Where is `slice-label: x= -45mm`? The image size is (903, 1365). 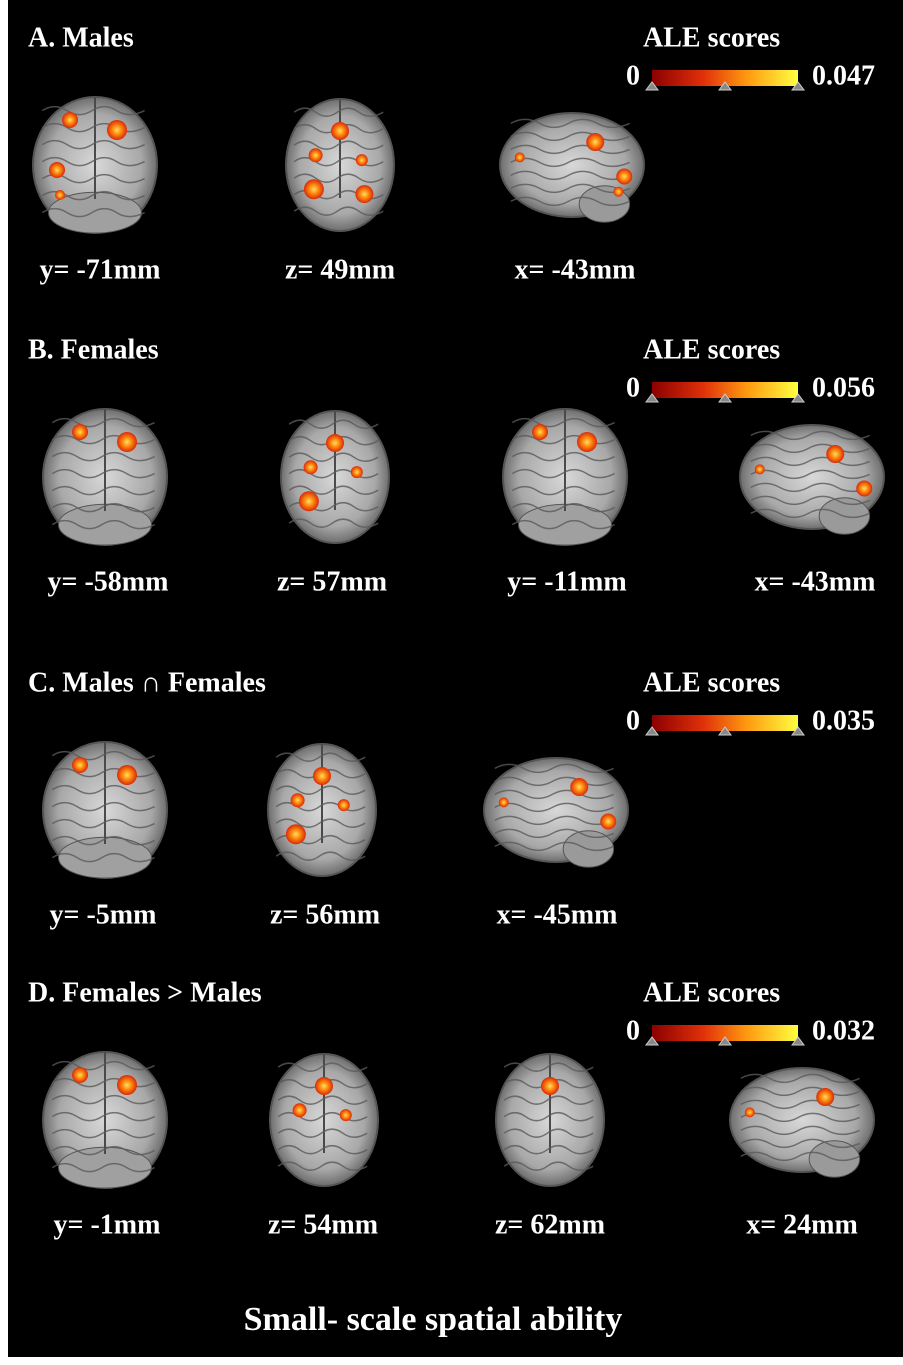 slice-label: x= -45mm is located at coordinates (557, 914).